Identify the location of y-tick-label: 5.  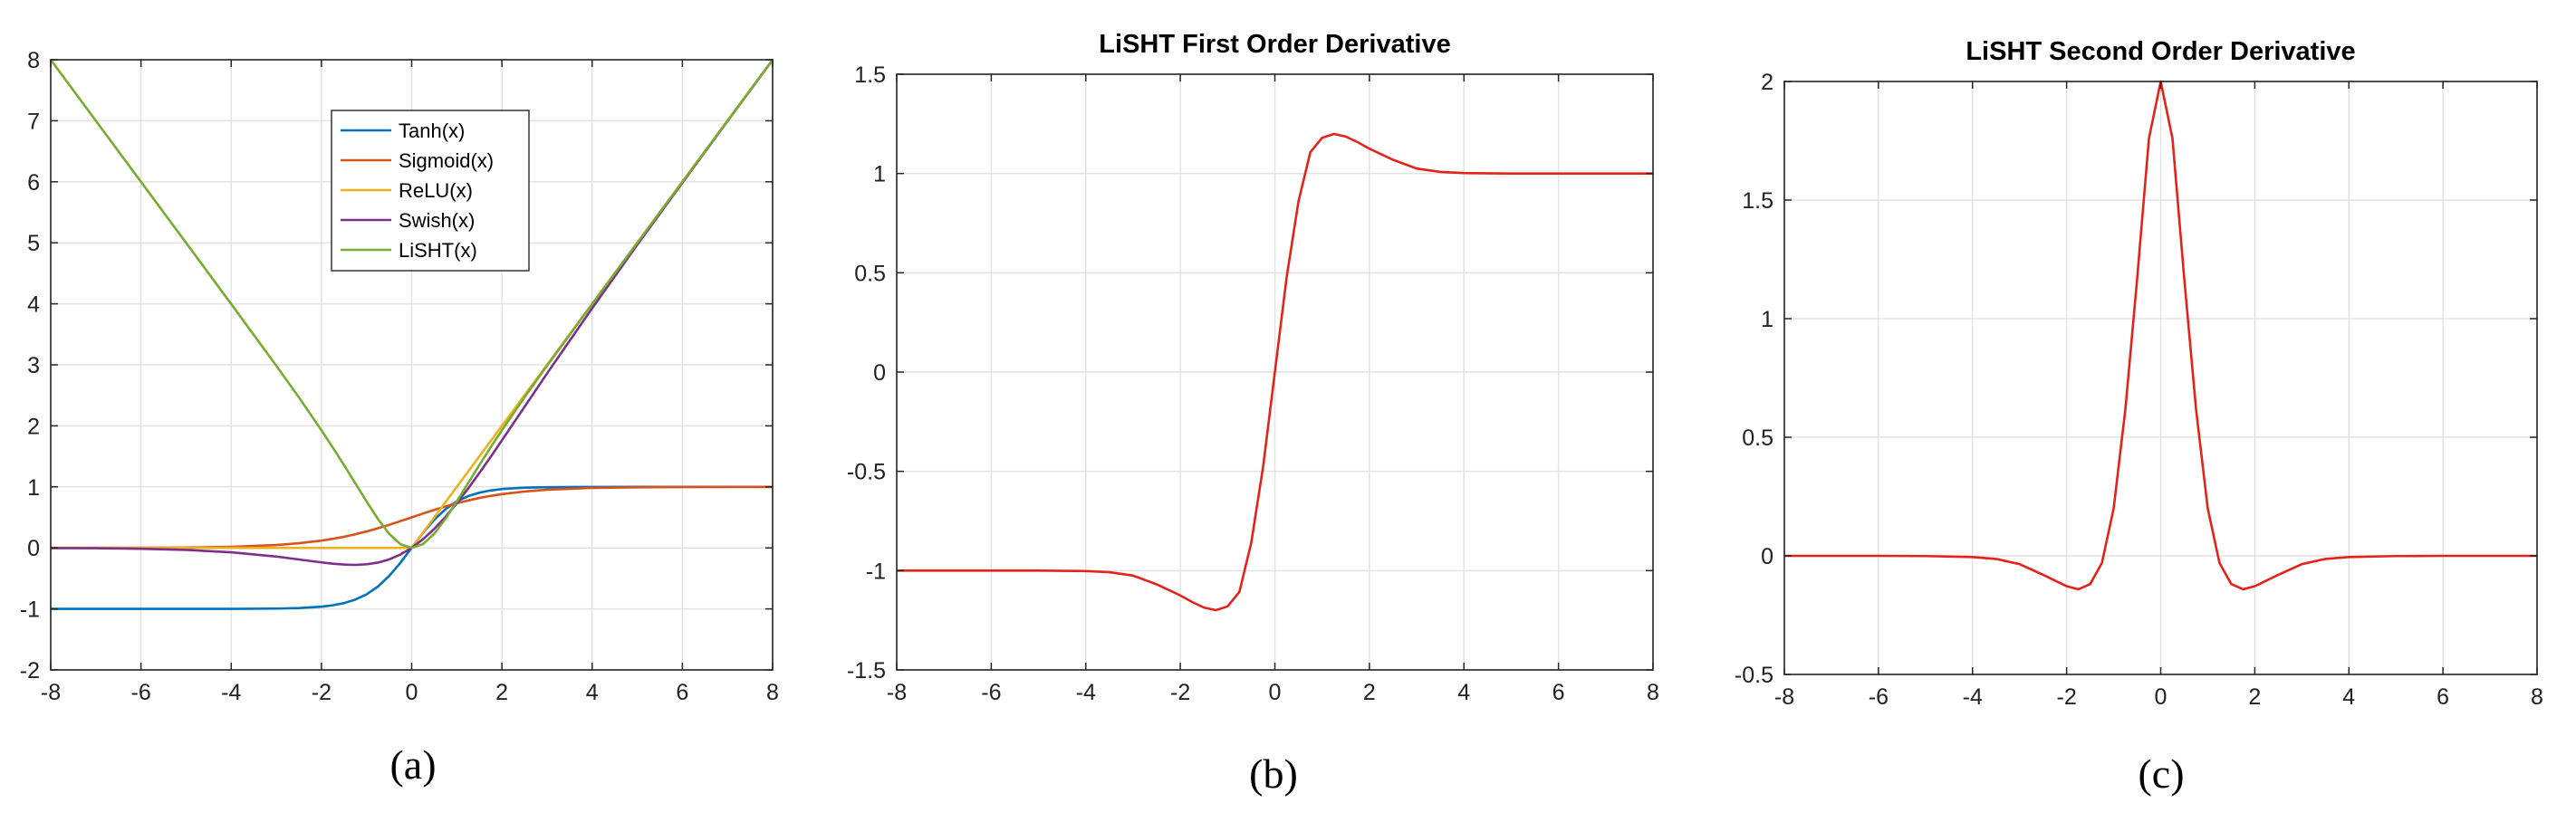
(33, 244).